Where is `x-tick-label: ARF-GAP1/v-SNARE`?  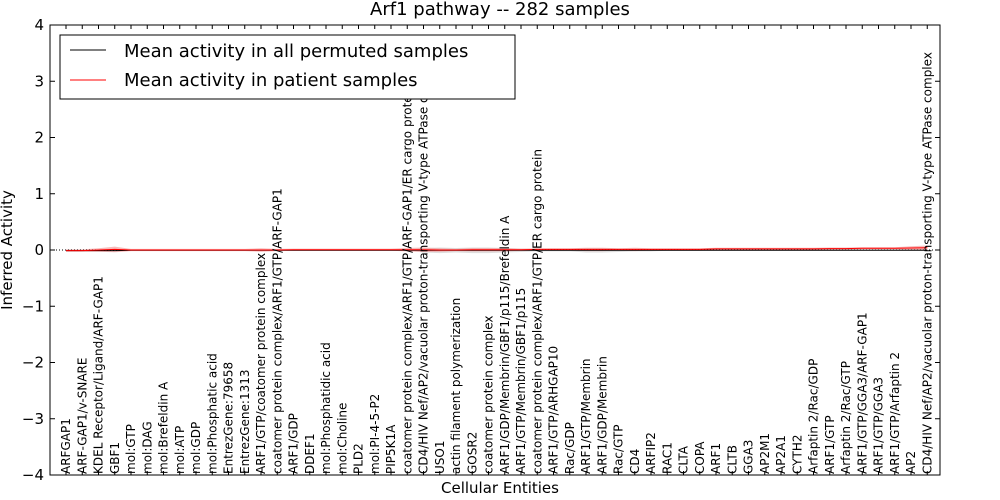 x-tick-label: ARF-GAP1/v-SNARE is located at coordinates (82, 416).